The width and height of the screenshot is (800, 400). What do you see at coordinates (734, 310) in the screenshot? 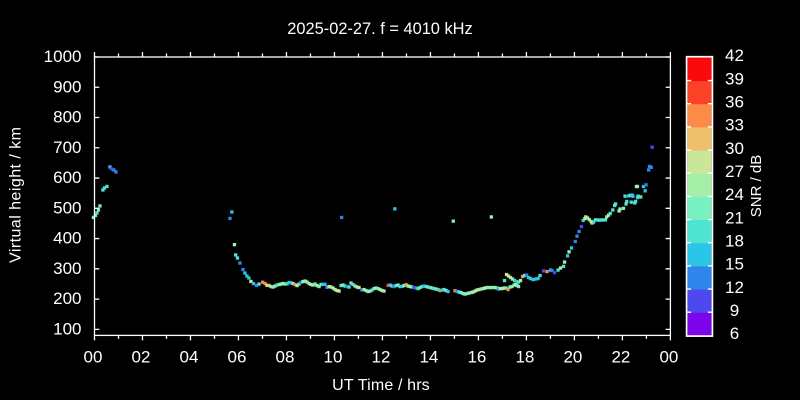
I see `svg-text: 9` at bounding box center [734, 310].